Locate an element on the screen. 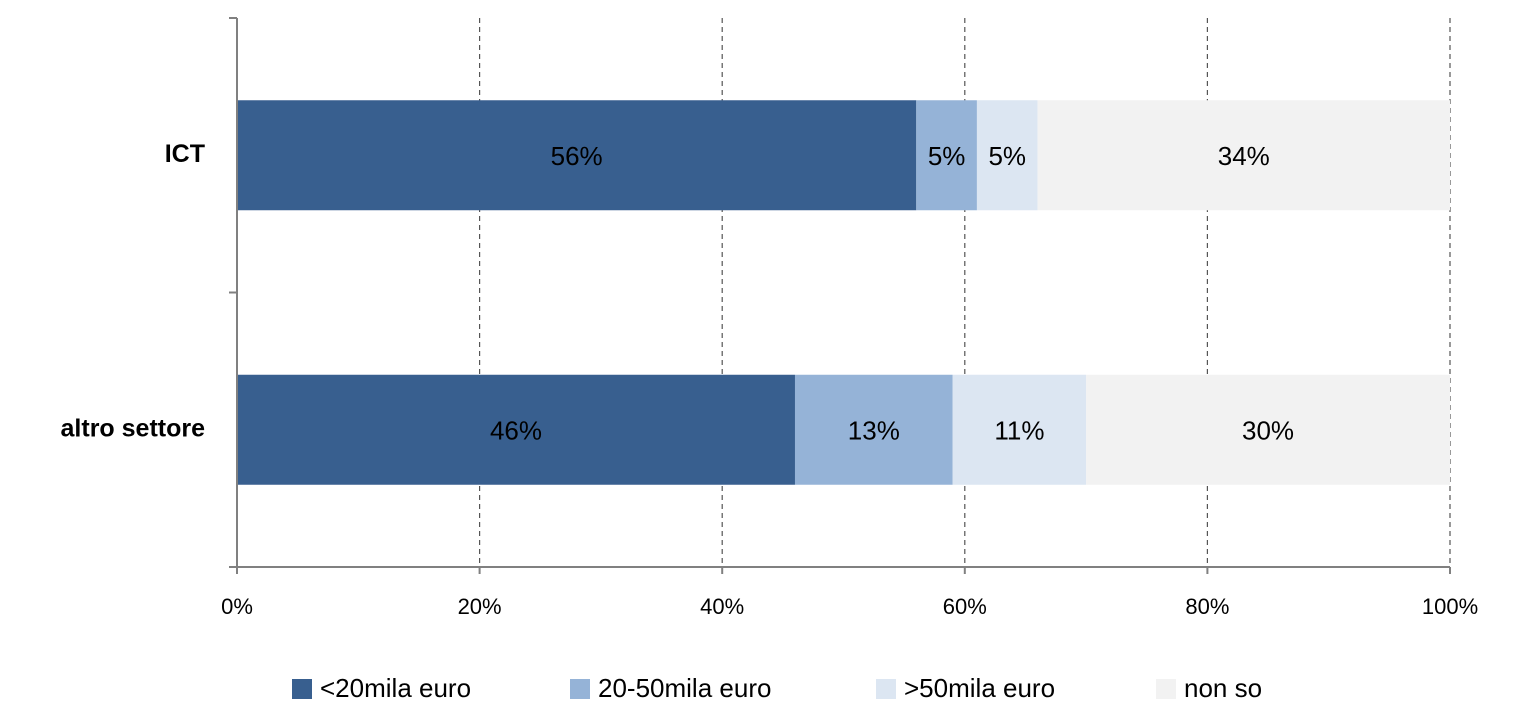 Image resolution: width=1518 pixels, height=704 pixels. x-tick-label: 20% is located at coordinates (480, 606).